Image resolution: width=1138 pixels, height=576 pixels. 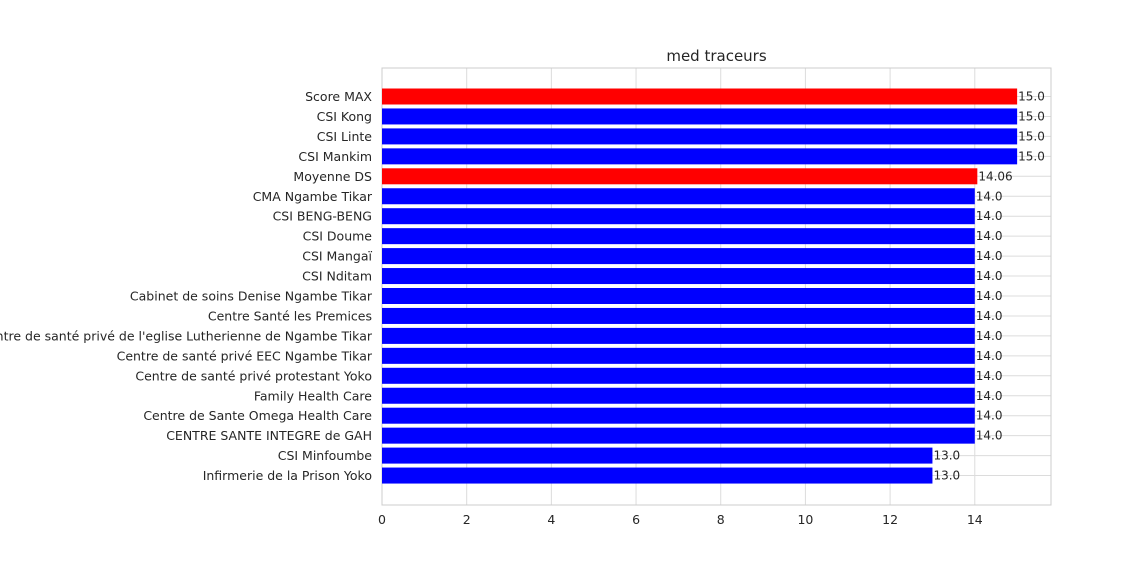 I want to click on category-label: CENTRE SANTE INTEGRE de GAH, so click(x=269, y=435).